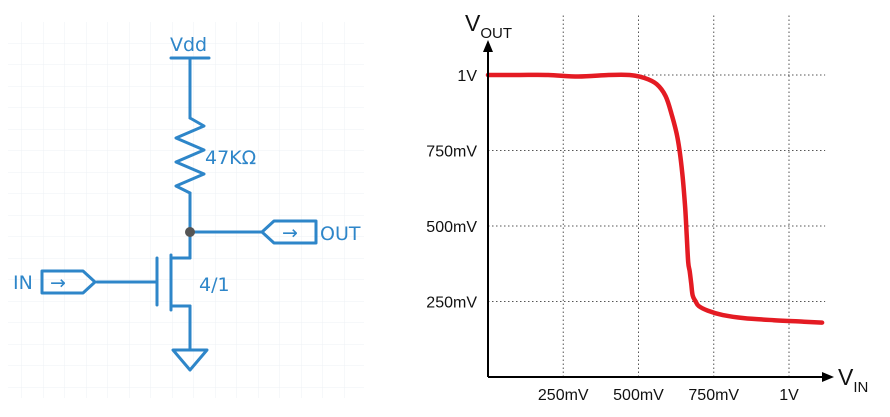  Describe the element at coordinates (451, 152) in the screenshot. I see `y-tick-label: 750mV` at that location.